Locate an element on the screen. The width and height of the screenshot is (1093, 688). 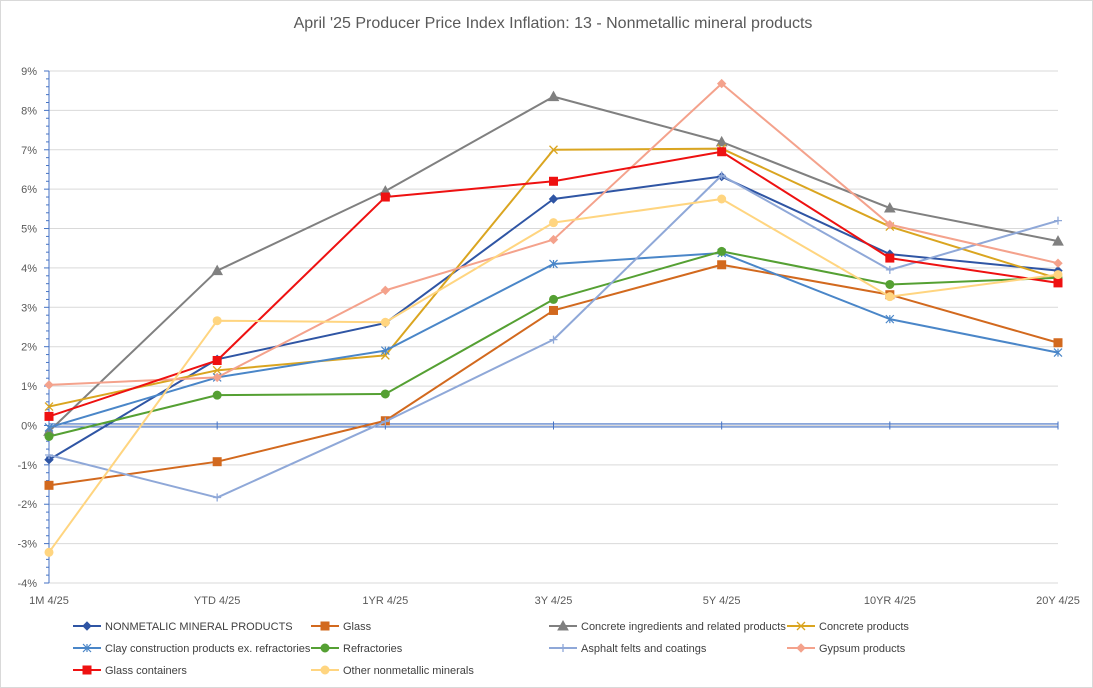
legend-item: Concrete products is located at coordinates (848, 627).